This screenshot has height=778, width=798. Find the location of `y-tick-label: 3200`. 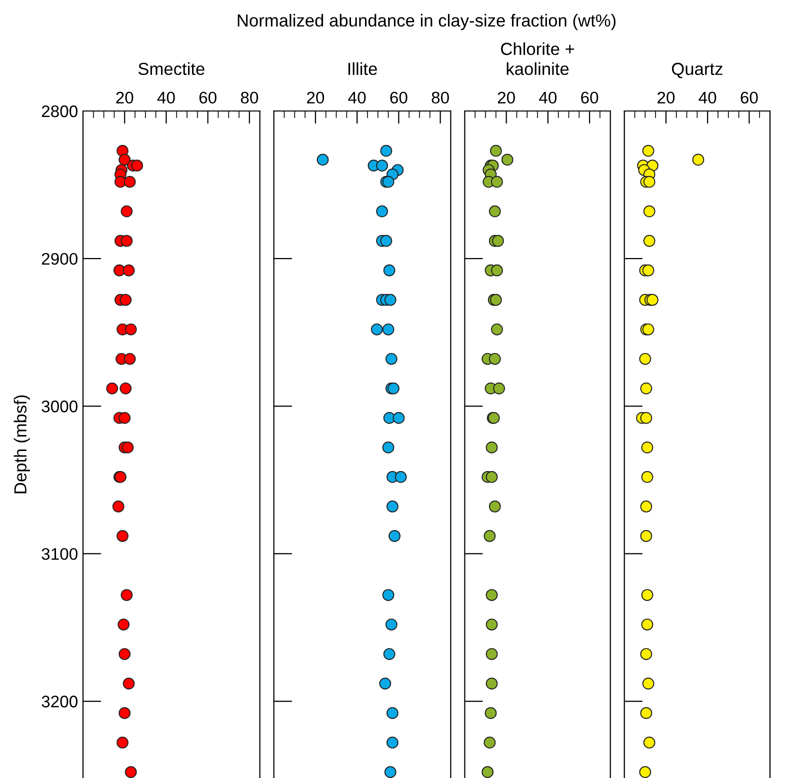

y-tick-label: 3200 is located at coordinates (60, 702).